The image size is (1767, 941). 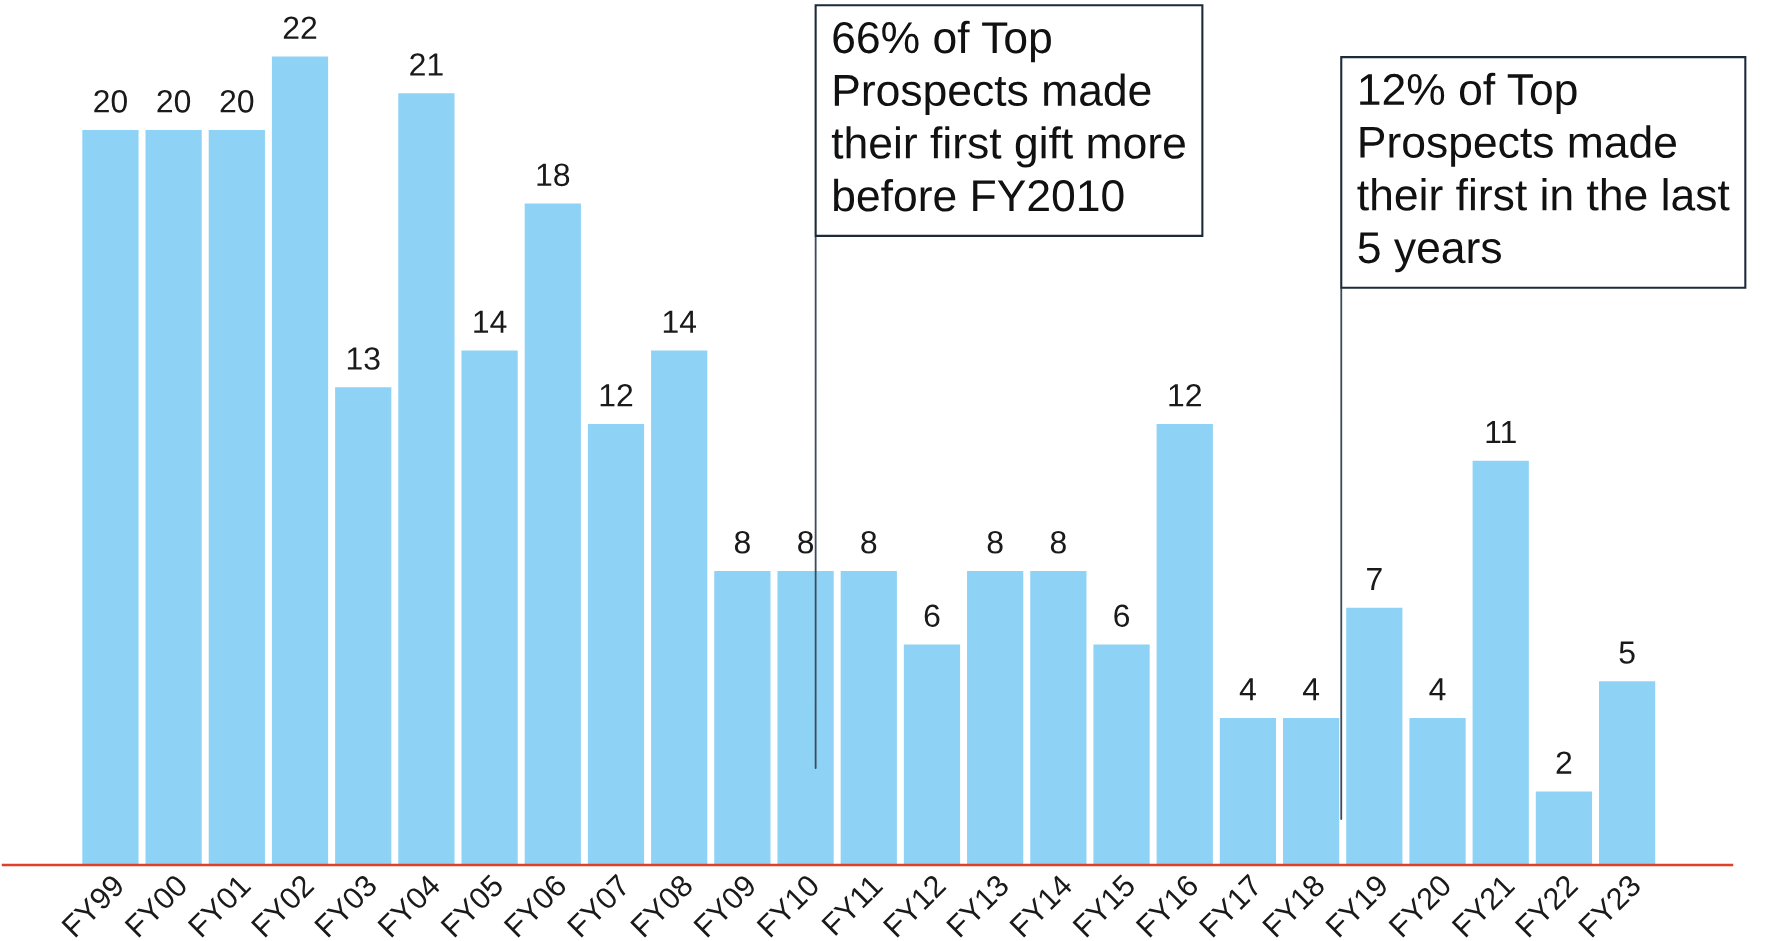 What do you see at coordinates (553, 175) in the screenshot?
I see `data-label: 18` at bounding box center [553, 175].